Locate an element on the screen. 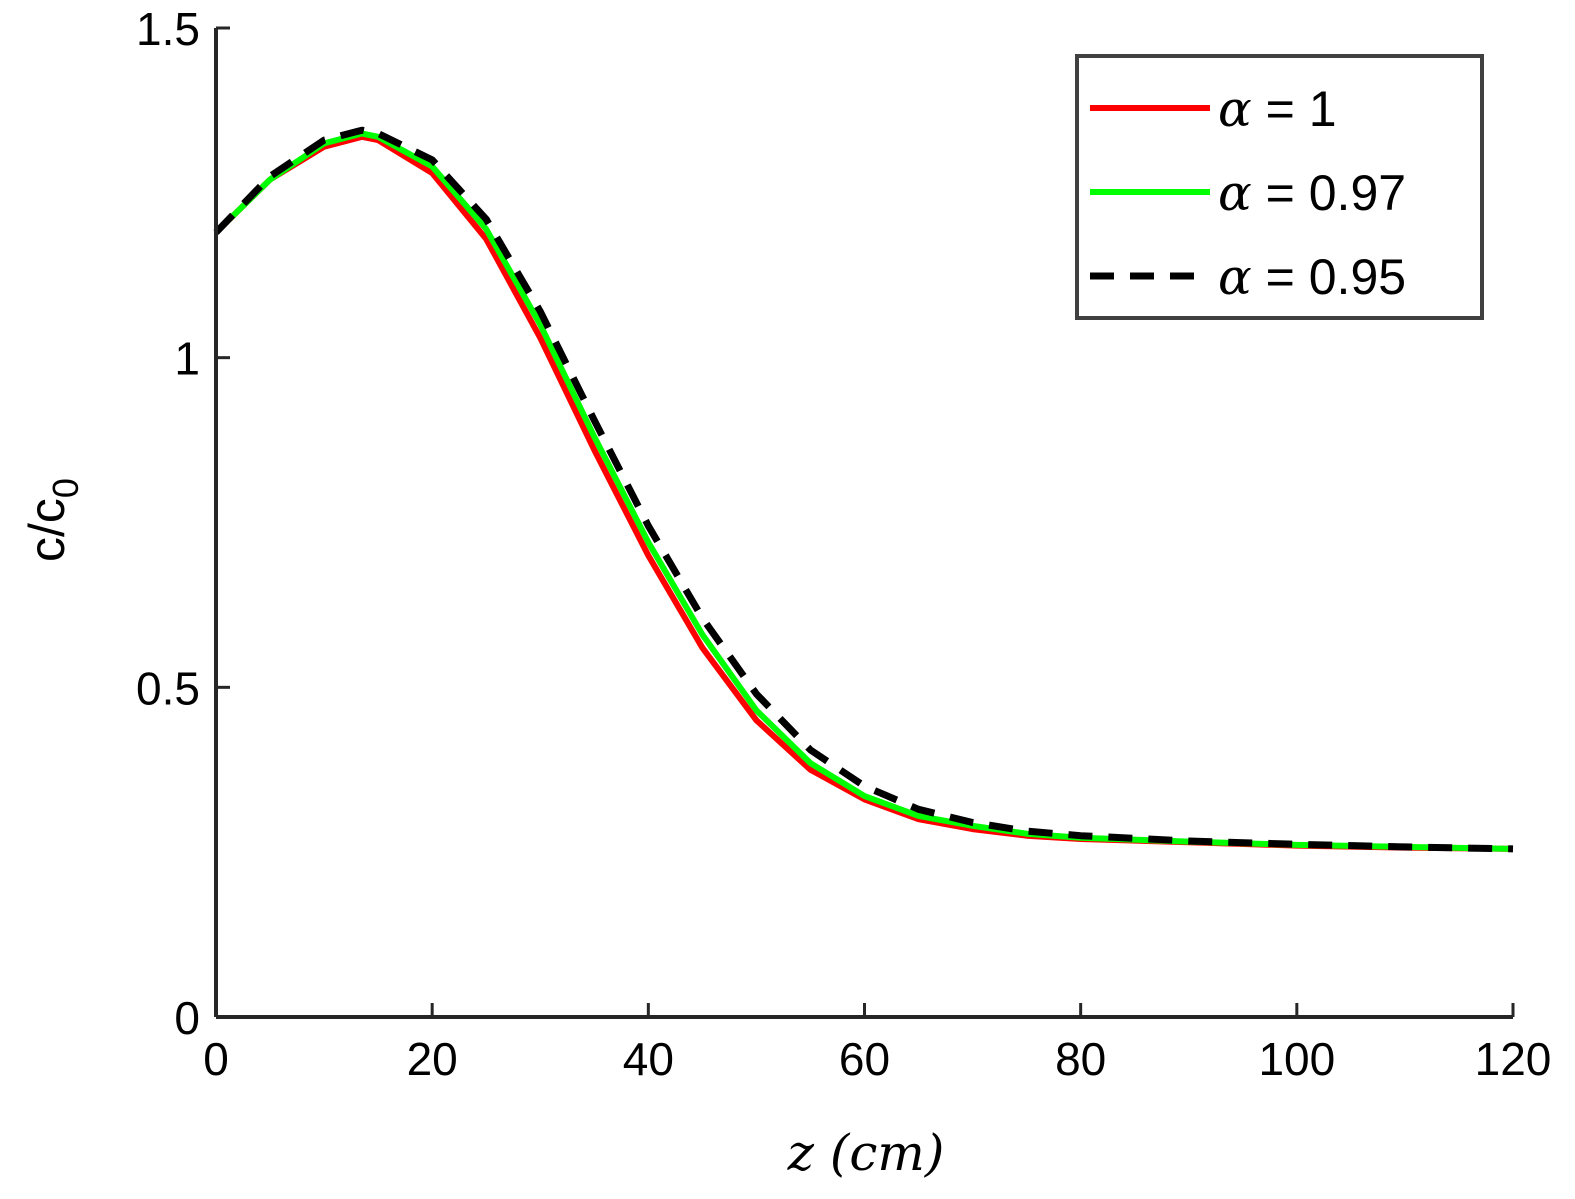 The image size is (1575, 1199). y-axis-label-main: c/c is located at coordinates (47, 530).